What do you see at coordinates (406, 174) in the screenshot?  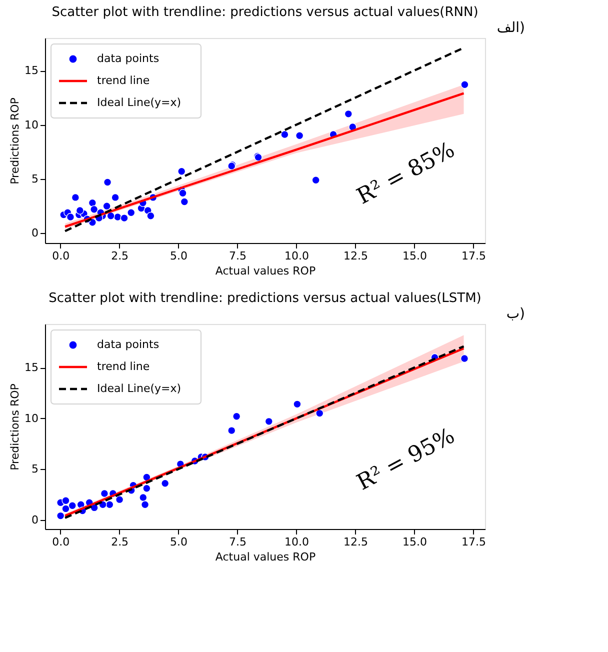 I see `annotation: R² = 85%` at bounding box center [406, 174].